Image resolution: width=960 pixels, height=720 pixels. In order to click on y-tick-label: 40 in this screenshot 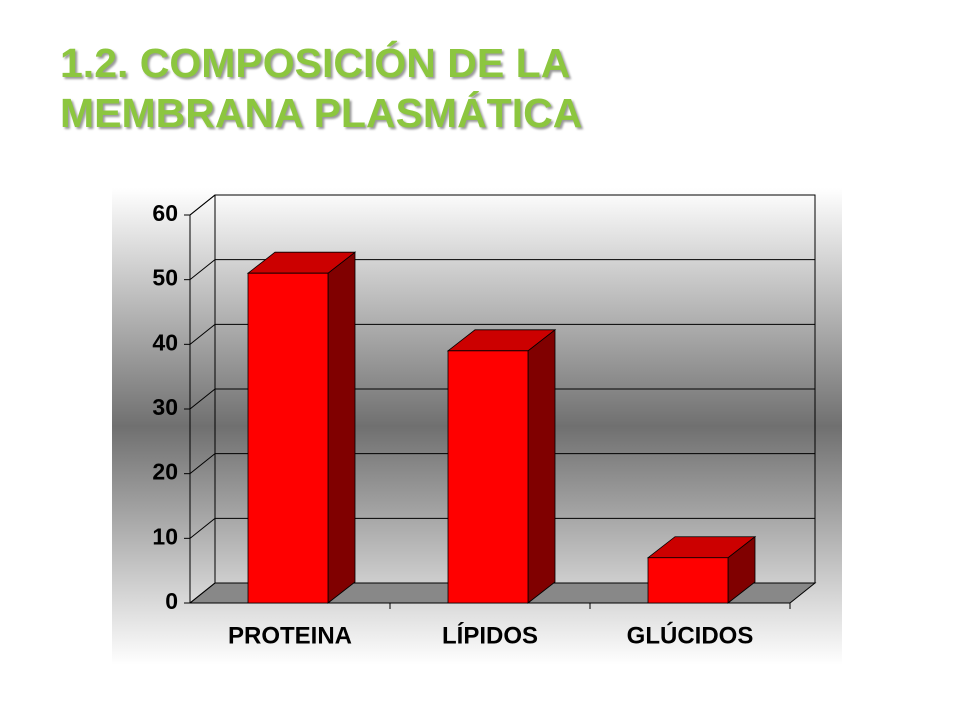, I will do `click(165, 342)`.